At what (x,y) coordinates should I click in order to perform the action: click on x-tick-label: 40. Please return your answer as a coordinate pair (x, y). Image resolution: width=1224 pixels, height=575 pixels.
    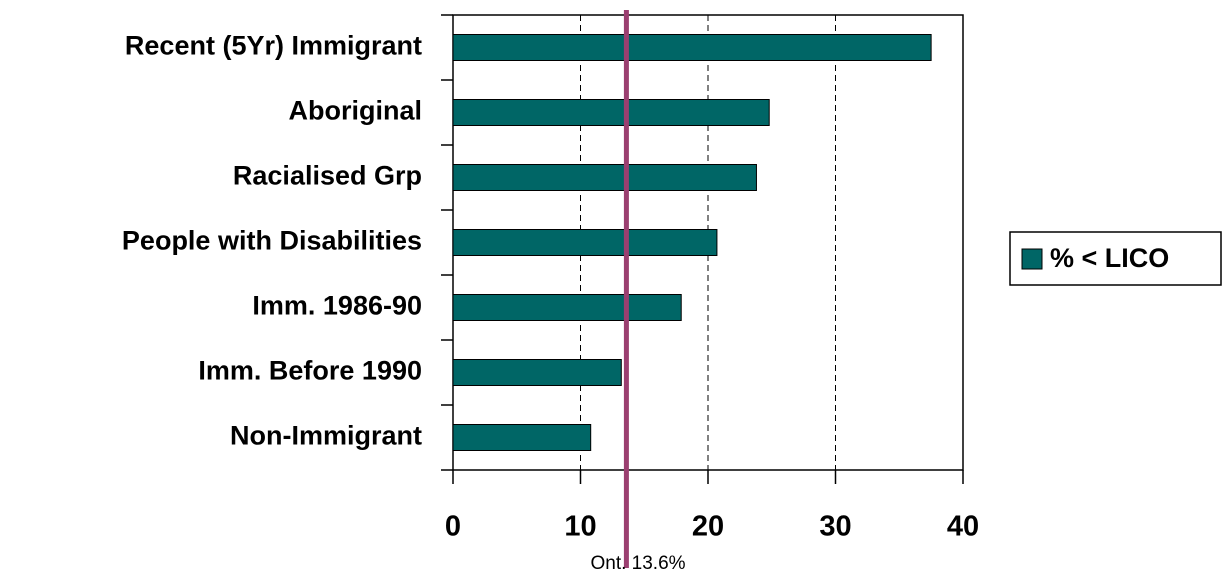
    Looking at the image, I should click on (963, 527).